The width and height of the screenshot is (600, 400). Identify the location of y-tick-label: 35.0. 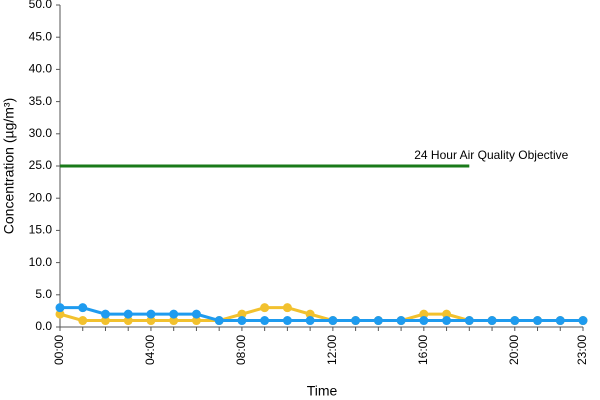
(41, 101).